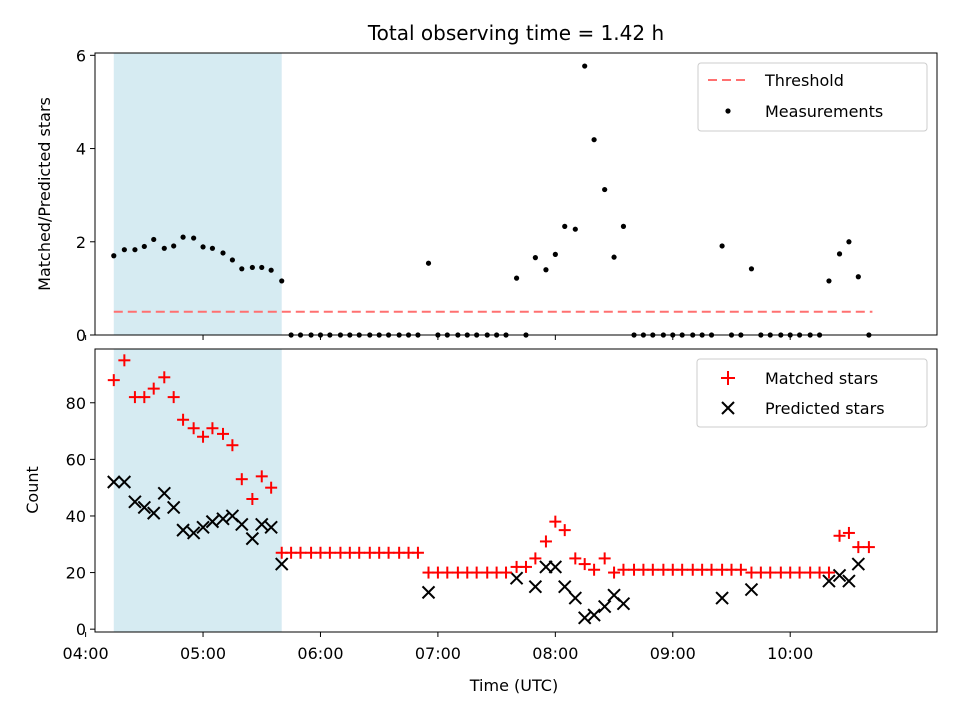 The height and width of the screenshot is (720, 960). Describe the element at coordinates (81, 335) in the screenshot. I see `ratio-y-tick-label: 0` at that location.